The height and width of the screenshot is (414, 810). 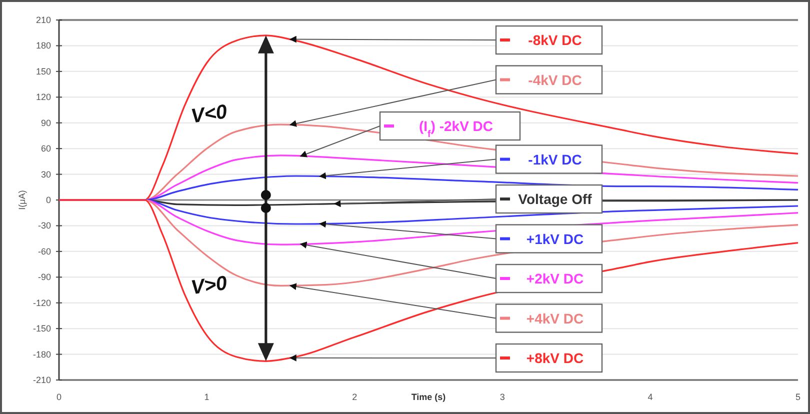 What do you see at coordinates (555, 278) in the screenshot?
I see `legend-label: +2kV DC` at bounding box center [555, 278].